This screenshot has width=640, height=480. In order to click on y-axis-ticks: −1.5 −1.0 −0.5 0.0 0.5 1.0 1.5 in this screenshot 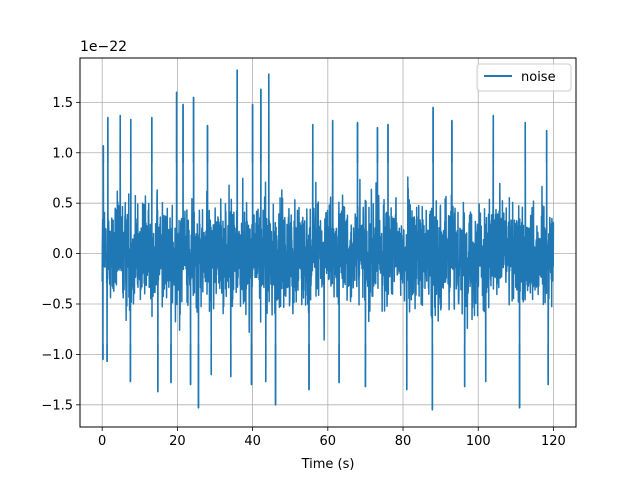, I will do `click(60, 254)`.